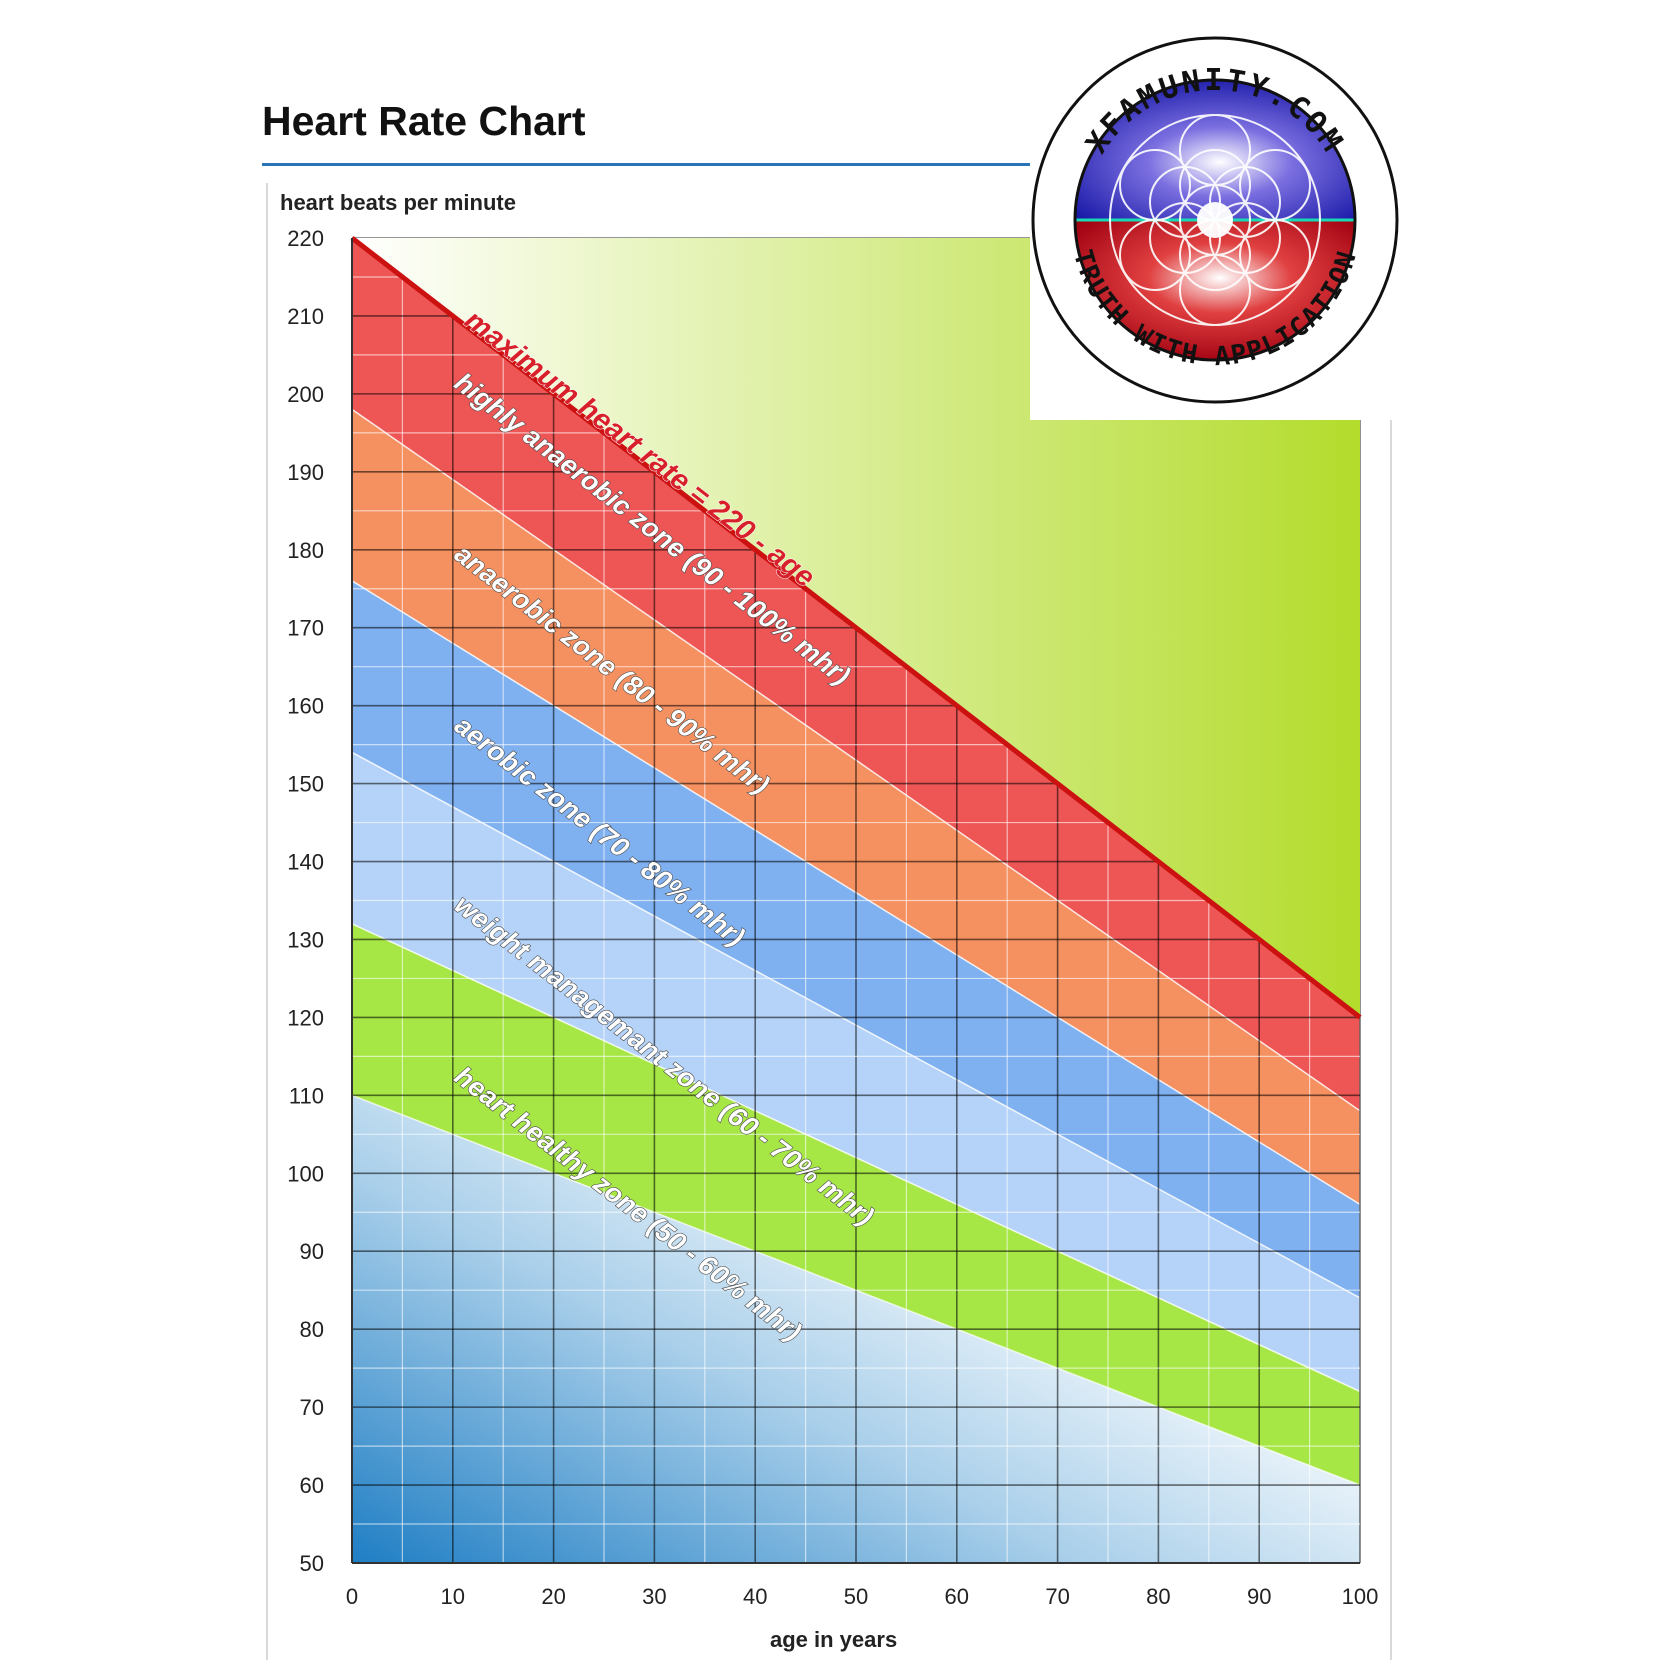  What do you see at coordinates (1057, 1596) in the screenshot?
I see `x-tick-label: 70` at bounding box center [1057, 1596].